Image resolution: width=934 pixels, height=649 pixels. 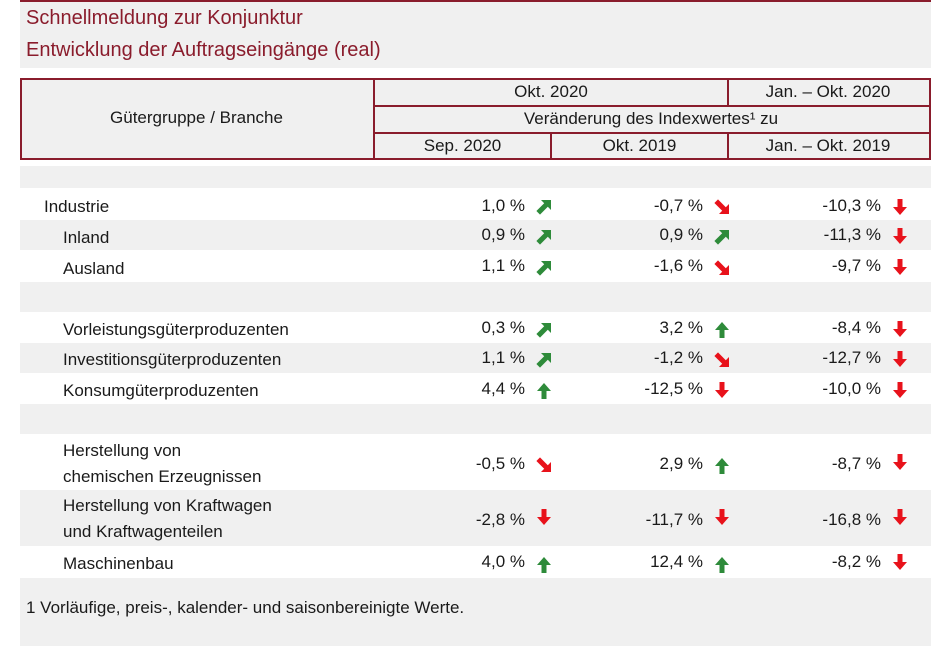 I want to click on row-label: Inland, so click(x=86, y=237).